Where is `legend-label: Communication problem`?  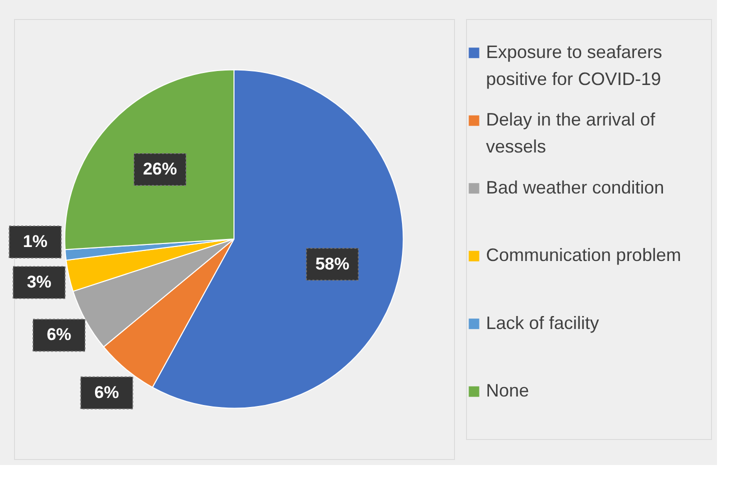
legend-label: Communication problem is located at coordinates (584, 255).